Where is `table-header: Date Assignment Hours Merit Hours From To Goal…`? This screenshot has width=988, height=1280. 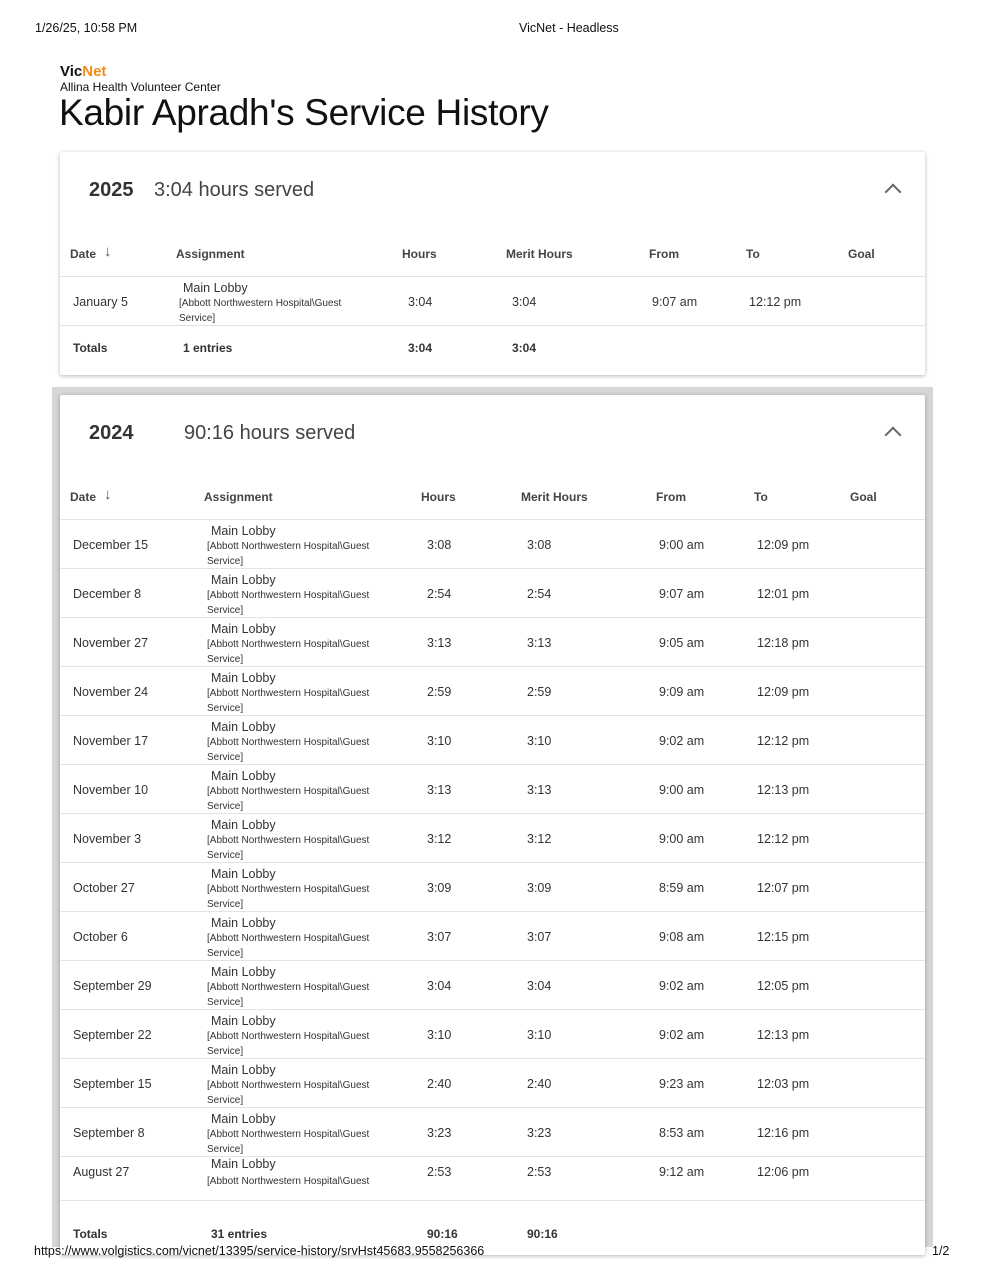
table-header: Date Assignment Hours Merit Hours From To Goal… is located at coordinates (492, 252).